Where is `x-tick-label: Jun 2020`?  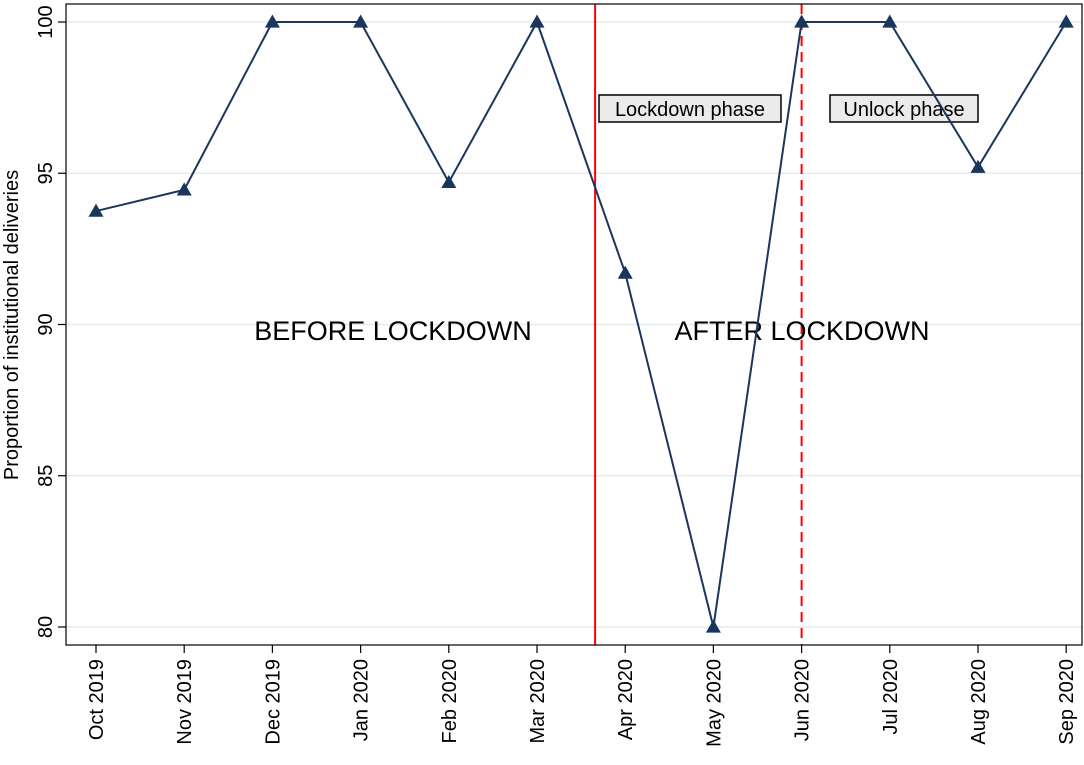 x-tick-label: Jun 2020 is located at coordinates (803, 700).